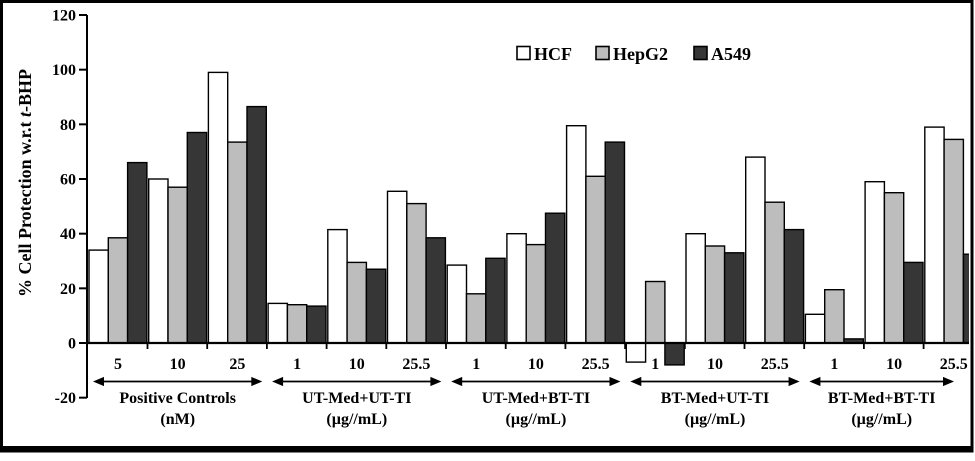 The image size is (975, 461). Describe the element at coordinates (882, 398) in the screenshot. I see `group-label: BT-Med+BT-TI` at that location.